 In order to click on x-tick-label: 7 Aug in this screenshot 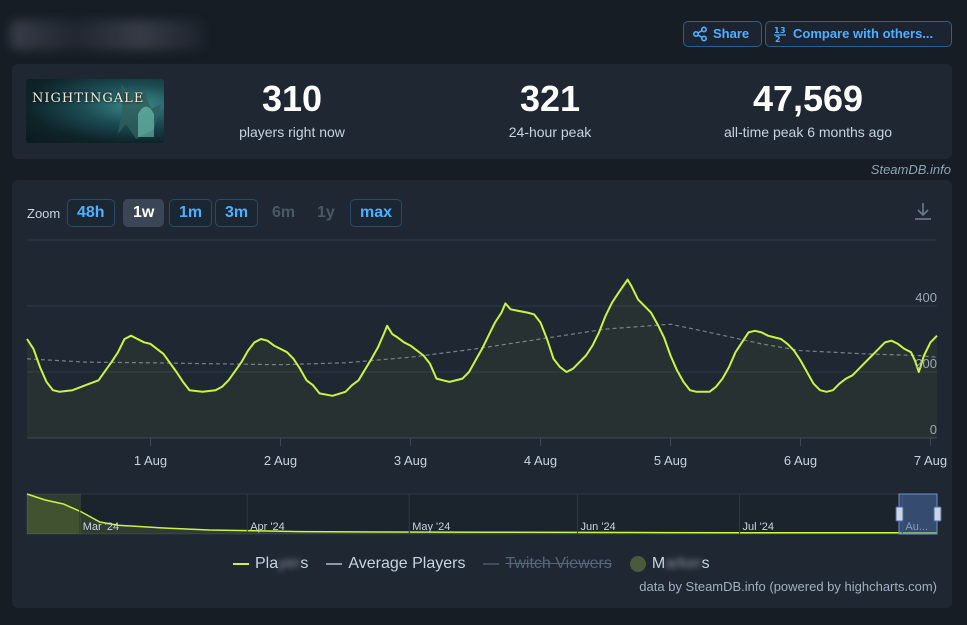, I will do `click(930, 460)`.